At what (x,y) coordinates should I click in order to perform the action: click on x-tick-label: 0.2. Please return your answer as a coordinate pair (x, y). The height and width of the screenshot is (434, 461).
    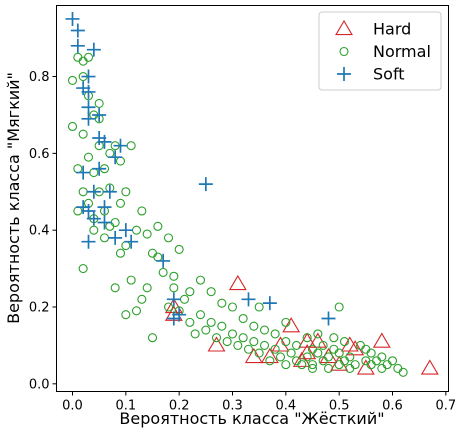
    Looking at the image, I should click on (179, 406).